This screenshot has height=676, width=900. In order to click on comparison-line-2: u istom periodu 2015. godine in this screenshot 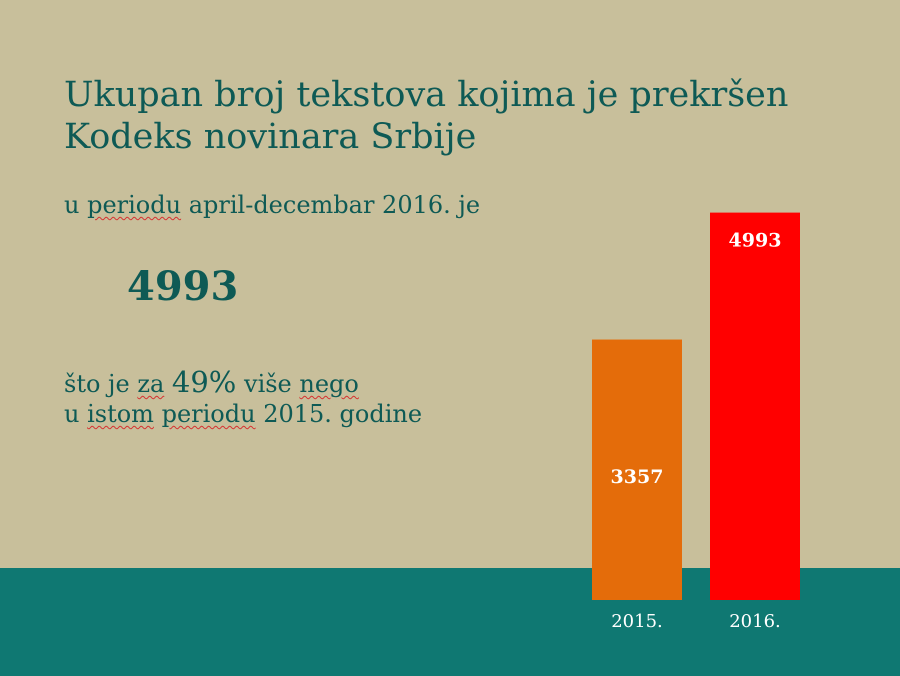, I will do `click(243, 414)`.